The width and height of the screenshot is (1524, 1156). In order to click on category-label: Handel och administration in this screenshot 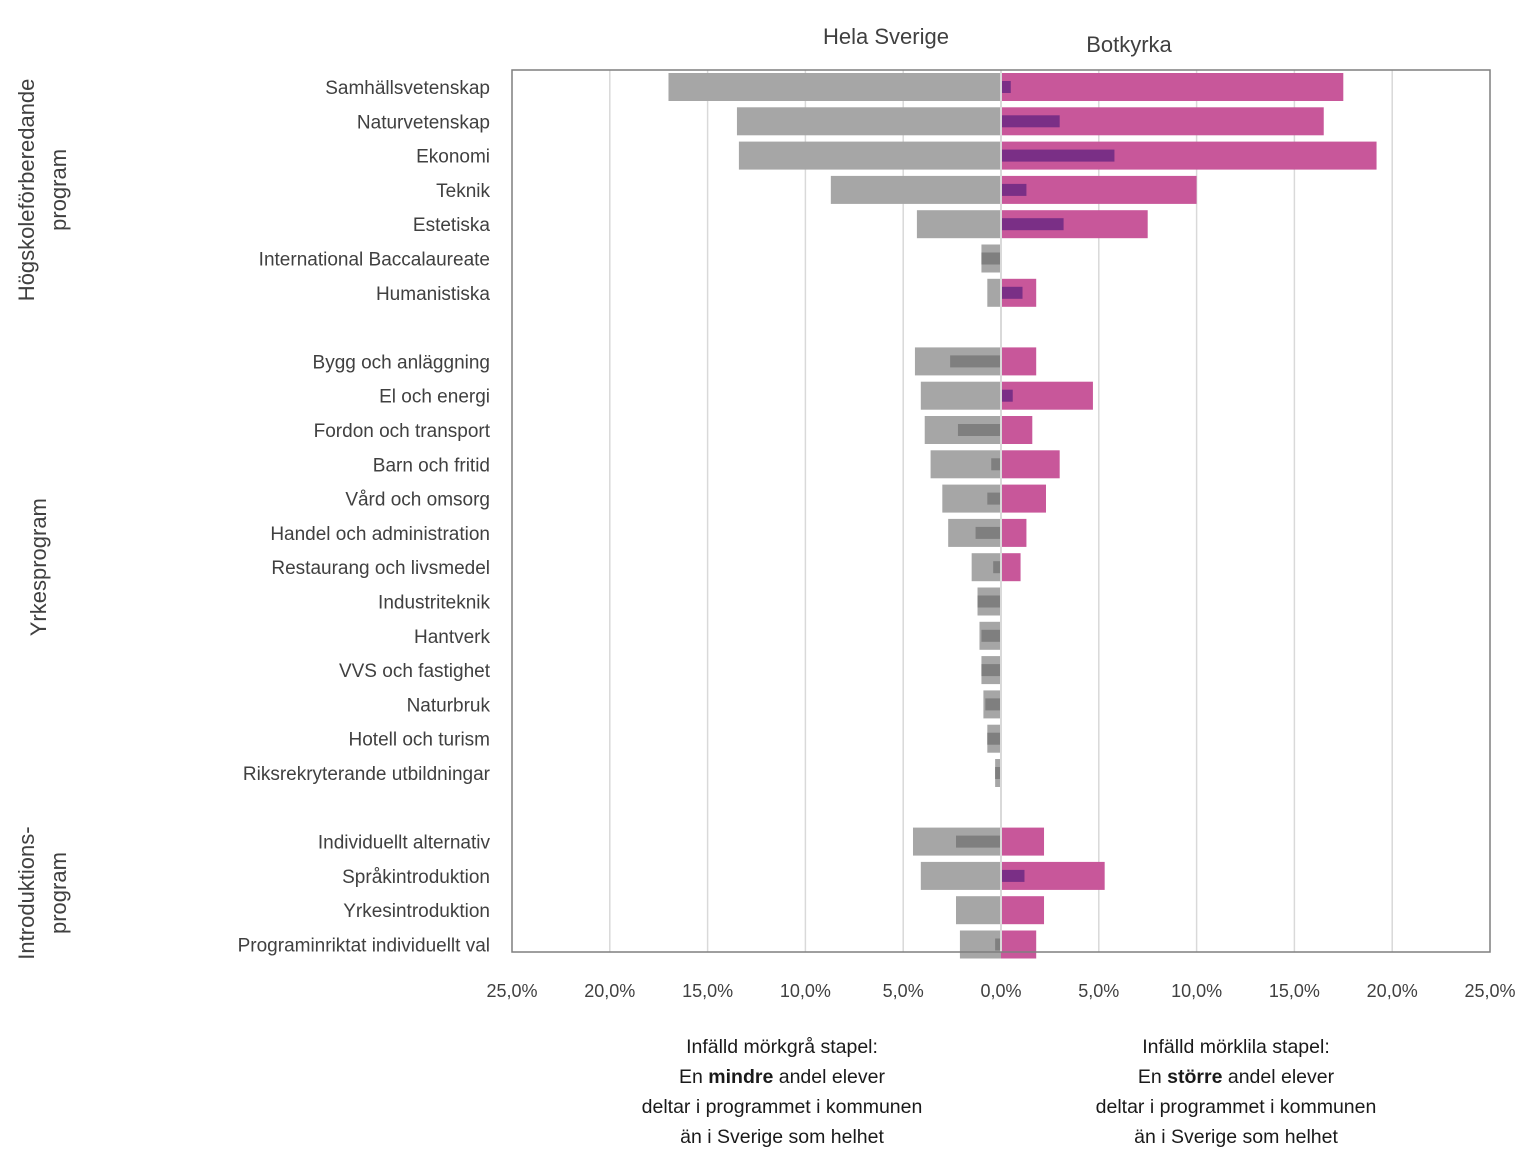, I will do `click(380, 534)`.